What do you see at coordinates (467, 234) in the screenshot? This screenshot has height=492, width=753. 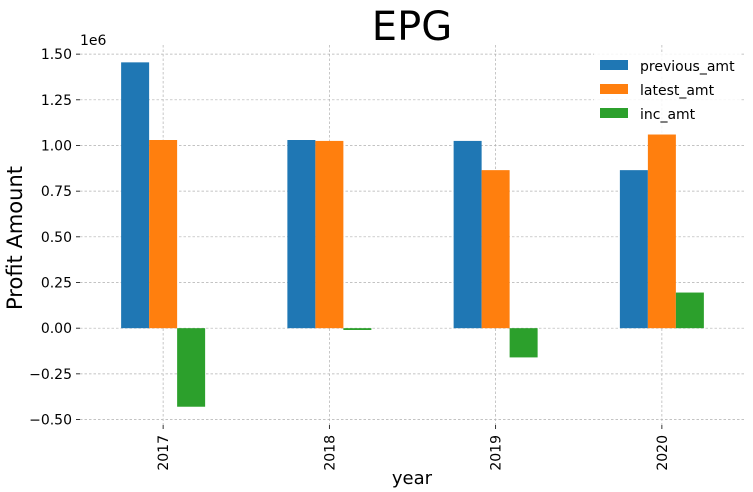 I see `bar-previous_amt-2019` at bounding box center [467, 234].